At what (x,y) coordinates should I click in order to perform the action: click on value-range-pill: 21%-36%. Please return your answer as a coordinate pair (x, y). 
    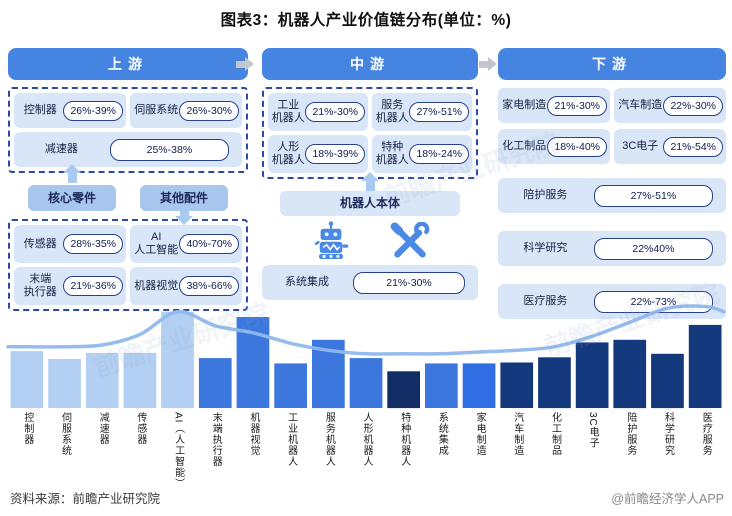
    Looking at the image, I should click on (93, 286).